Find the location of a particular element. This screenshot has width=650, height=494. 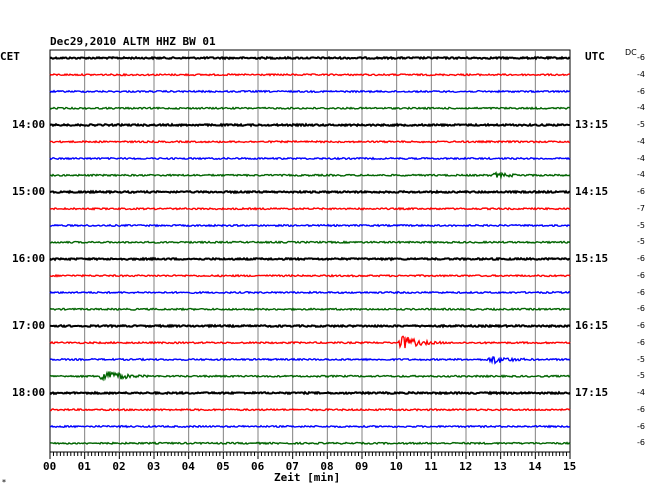

plot-title: Dec29,2010 ALTM HHZ BW 01 is located at coordinates (133, 41).